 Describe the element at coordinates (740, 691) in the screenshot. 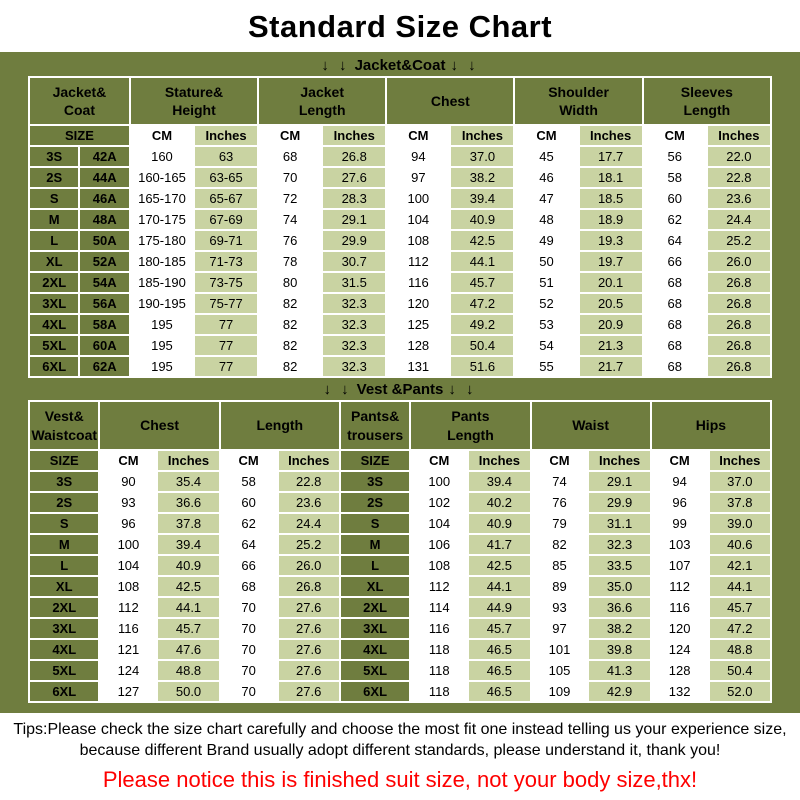

I see `value-cell: 52.0` at that location.